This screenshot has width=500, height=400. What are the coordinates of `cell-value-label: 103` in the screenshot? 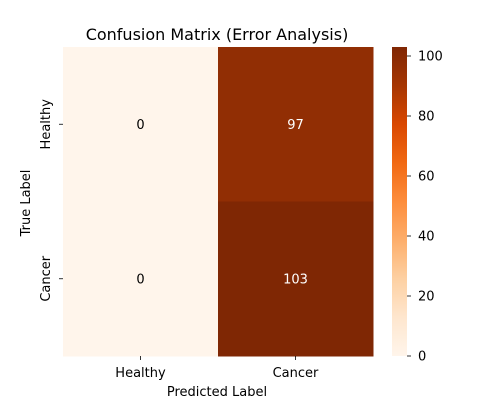 It's located at (295, 279).